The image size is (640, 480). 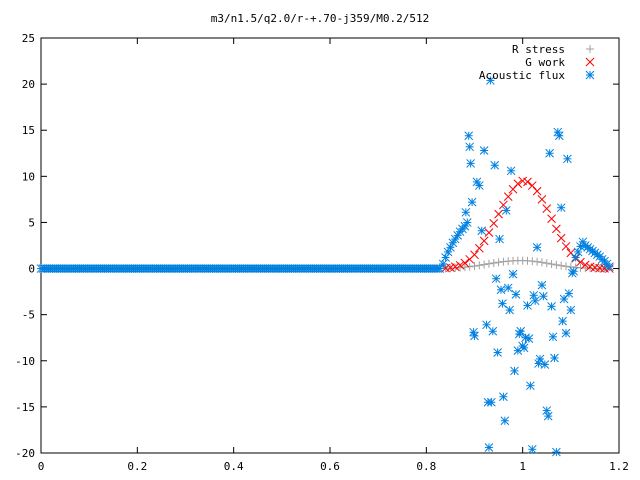 What do you see at coordinates (522, 75) in the screenshot?
I see `legend-label: Acoustic flux` at bounding box center [522, 75].